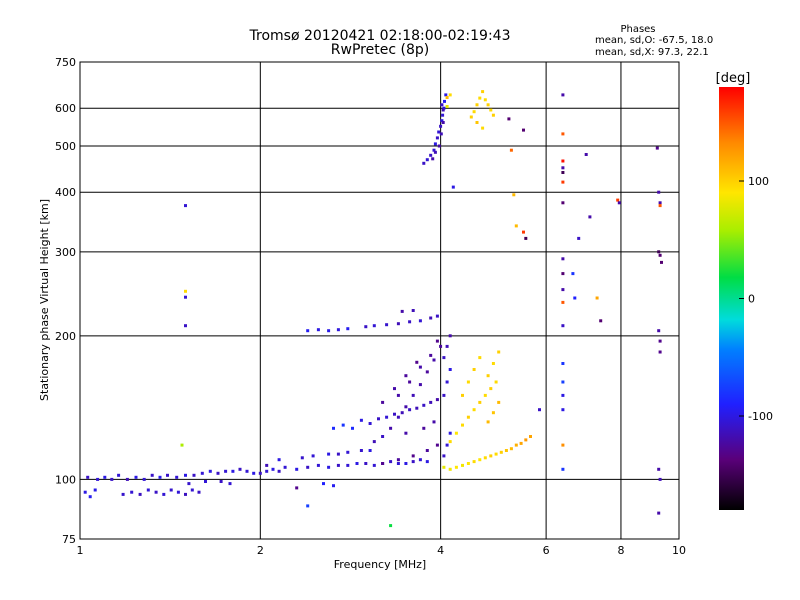 Image resolution: width=800 pixels, height=600 pixels. Describe the element at coordinates (260, 550) in the screenshot. I see `x-tick-label: 2` at that location.